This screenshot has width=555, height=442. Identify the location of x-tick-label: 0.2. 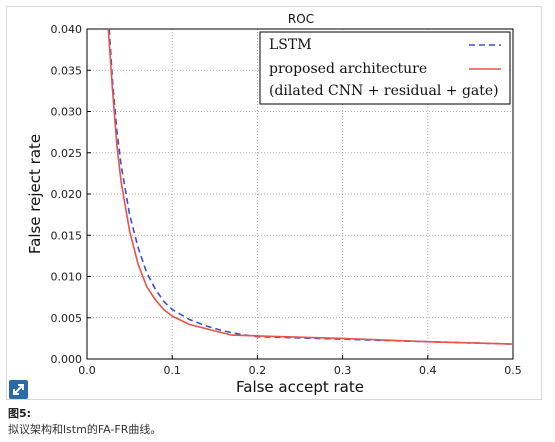
(258, 370).